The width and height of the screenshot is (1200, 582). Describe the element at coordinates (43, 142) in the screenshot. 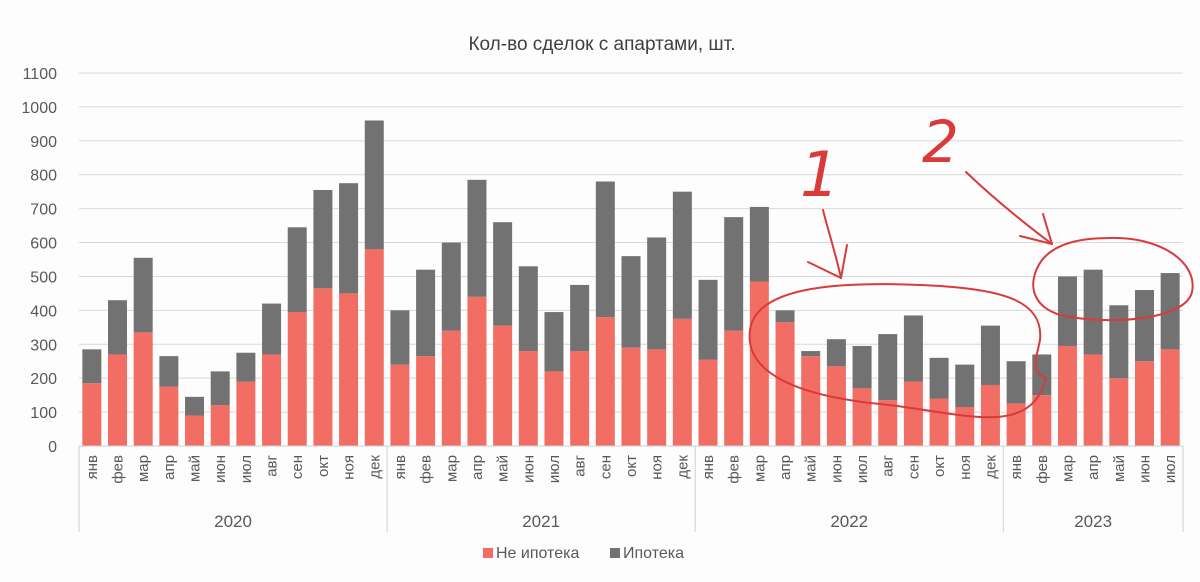

I see `y-tick-label: 900` at that location.